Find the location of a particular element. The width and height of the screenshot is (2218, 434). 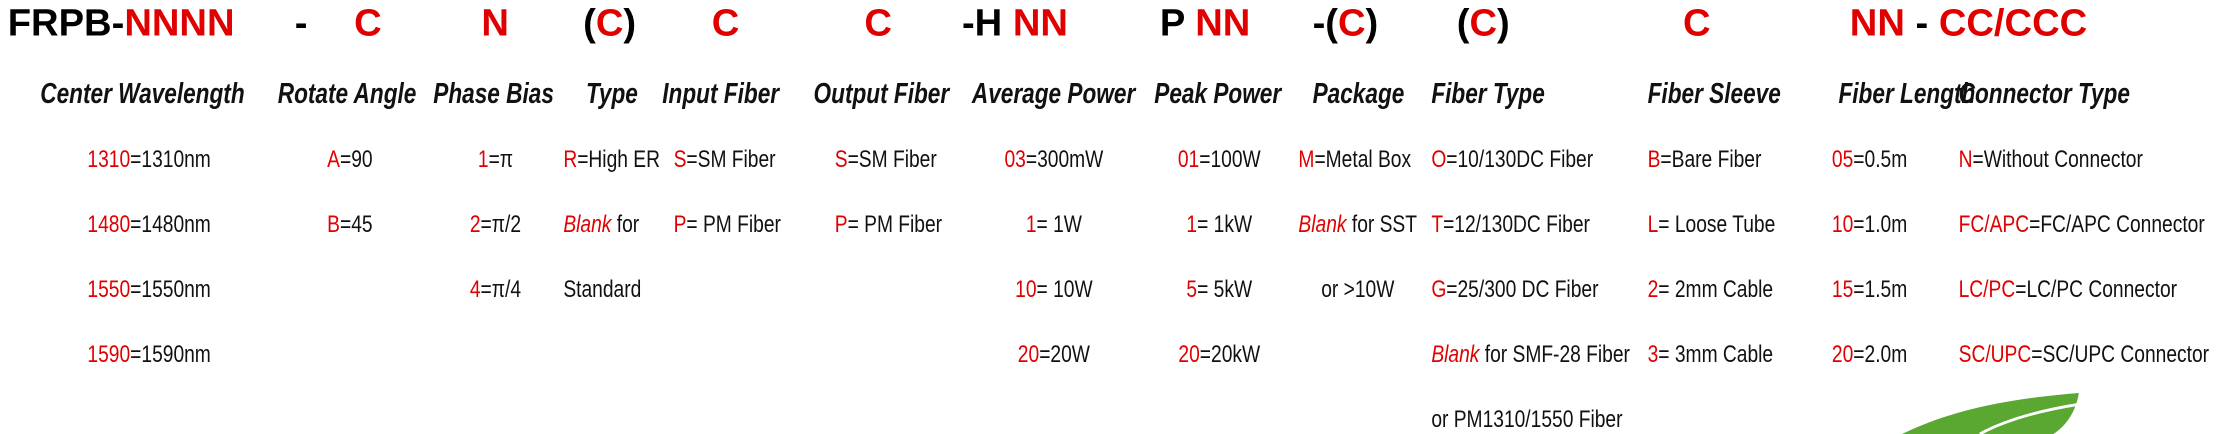

option-entry: 1590=1590nm is located at coordinates (148, 354).